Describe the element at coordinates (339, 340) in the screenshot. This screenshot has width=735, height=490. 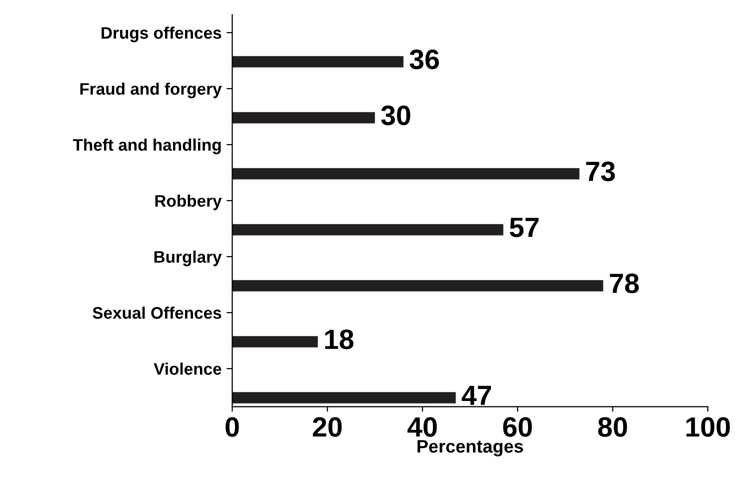
I see `data-label: 18` at that location.